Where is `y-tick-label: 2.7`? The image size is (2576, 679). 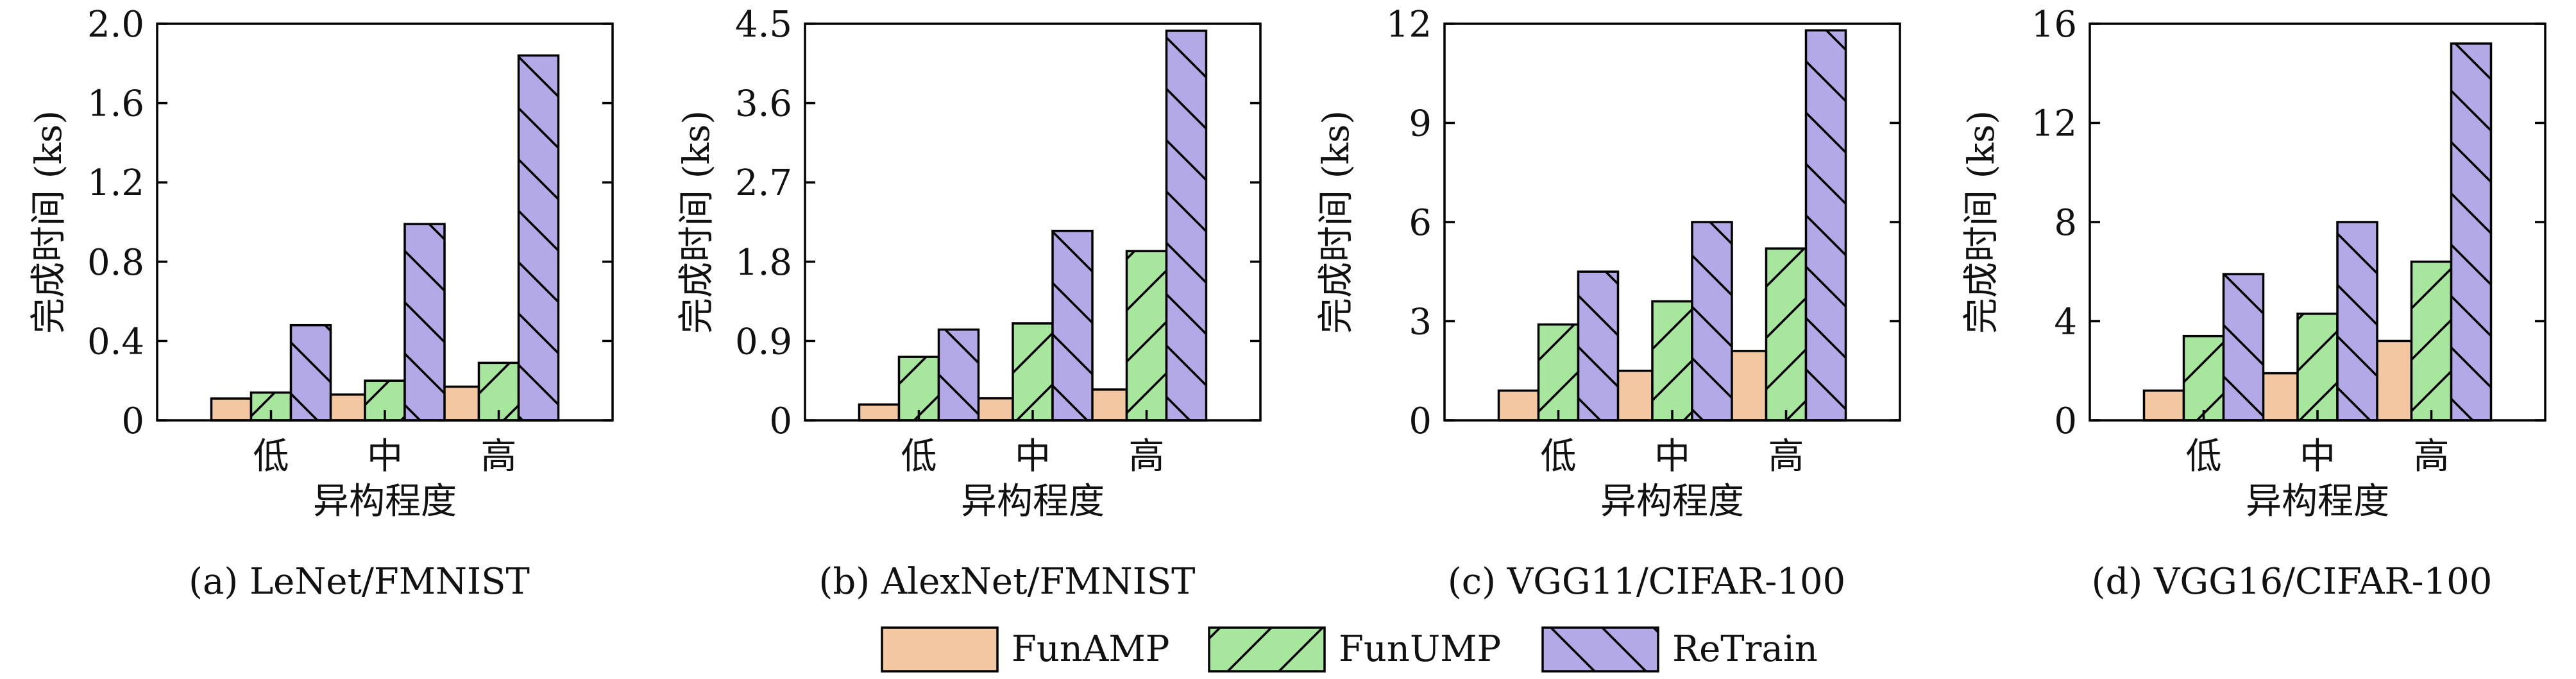
y-tick-label: 2.7 is located at coordinates (763, 183).